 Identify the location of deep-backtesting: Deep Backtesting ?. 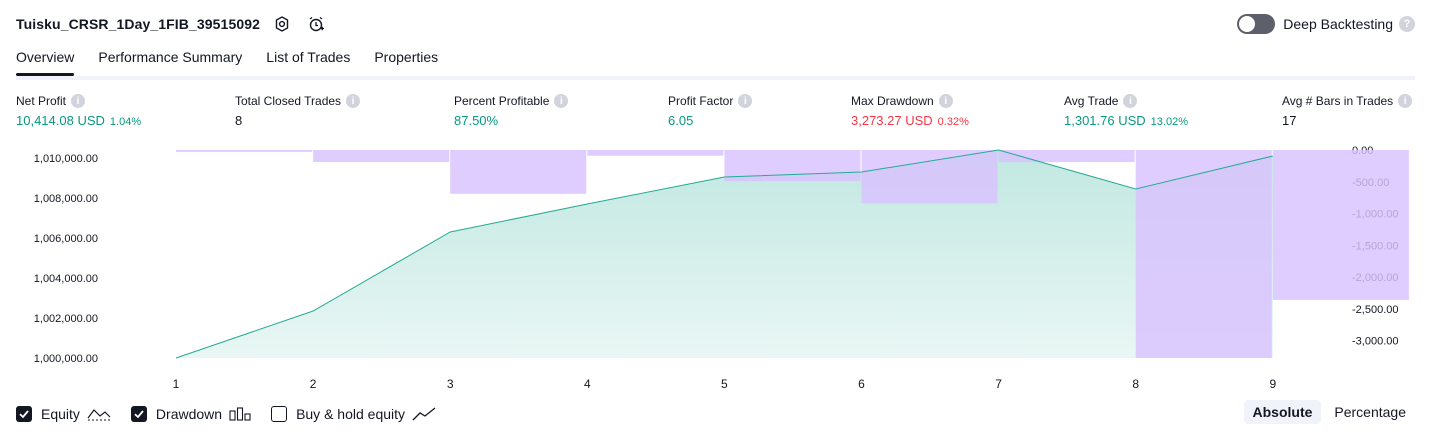
(1326, 24).